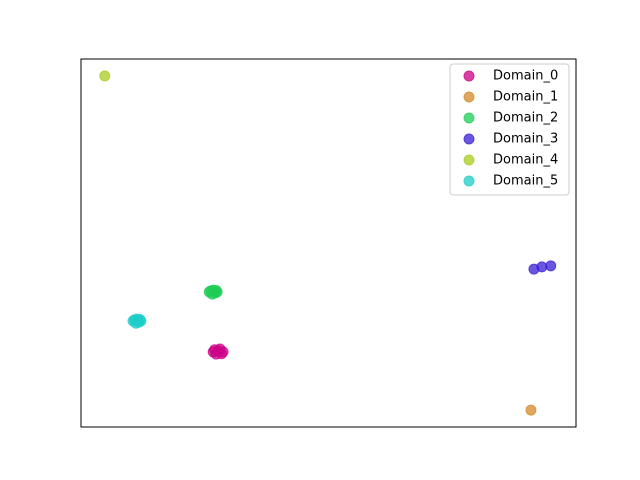  What do you see at coordinates (525, 76) in the screenshot?
I see `legend-label: Domain_0` at bounding box center [525, 76].